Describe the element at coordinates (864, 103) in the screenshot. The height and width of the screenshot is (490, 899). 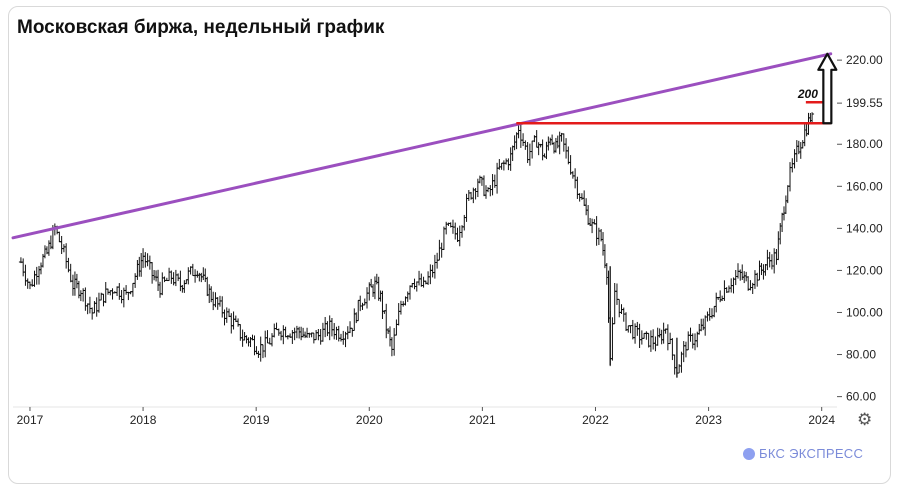
I see `y-tick-label: 199.55` at that location.